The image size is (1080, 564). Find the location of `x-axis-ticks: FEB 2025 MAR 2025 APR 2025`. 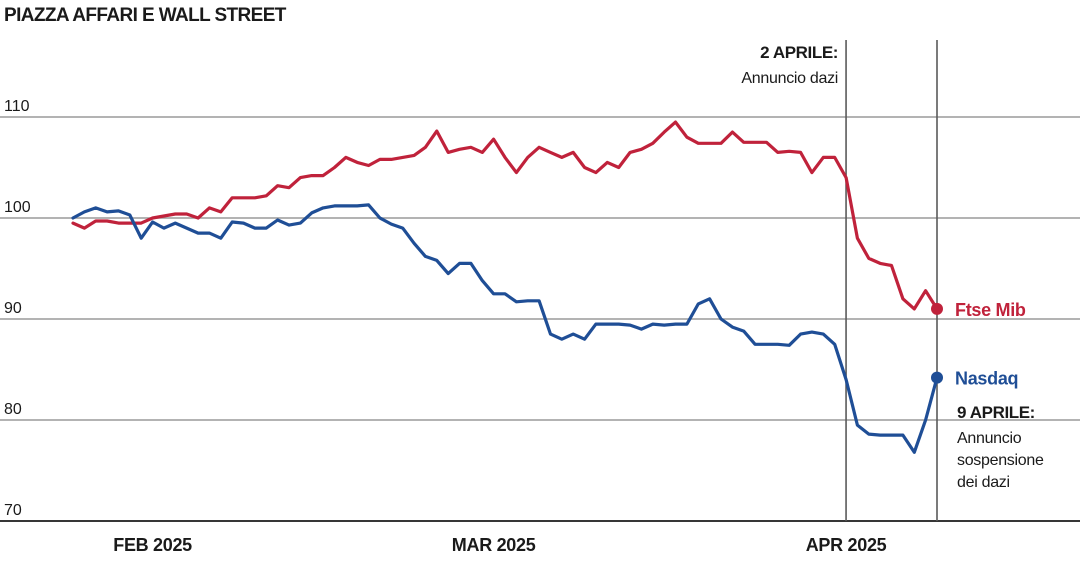

x-axis-ticks: FEB 2025 MAR 2025 APR 2025 is located at coordinates (500, 545).